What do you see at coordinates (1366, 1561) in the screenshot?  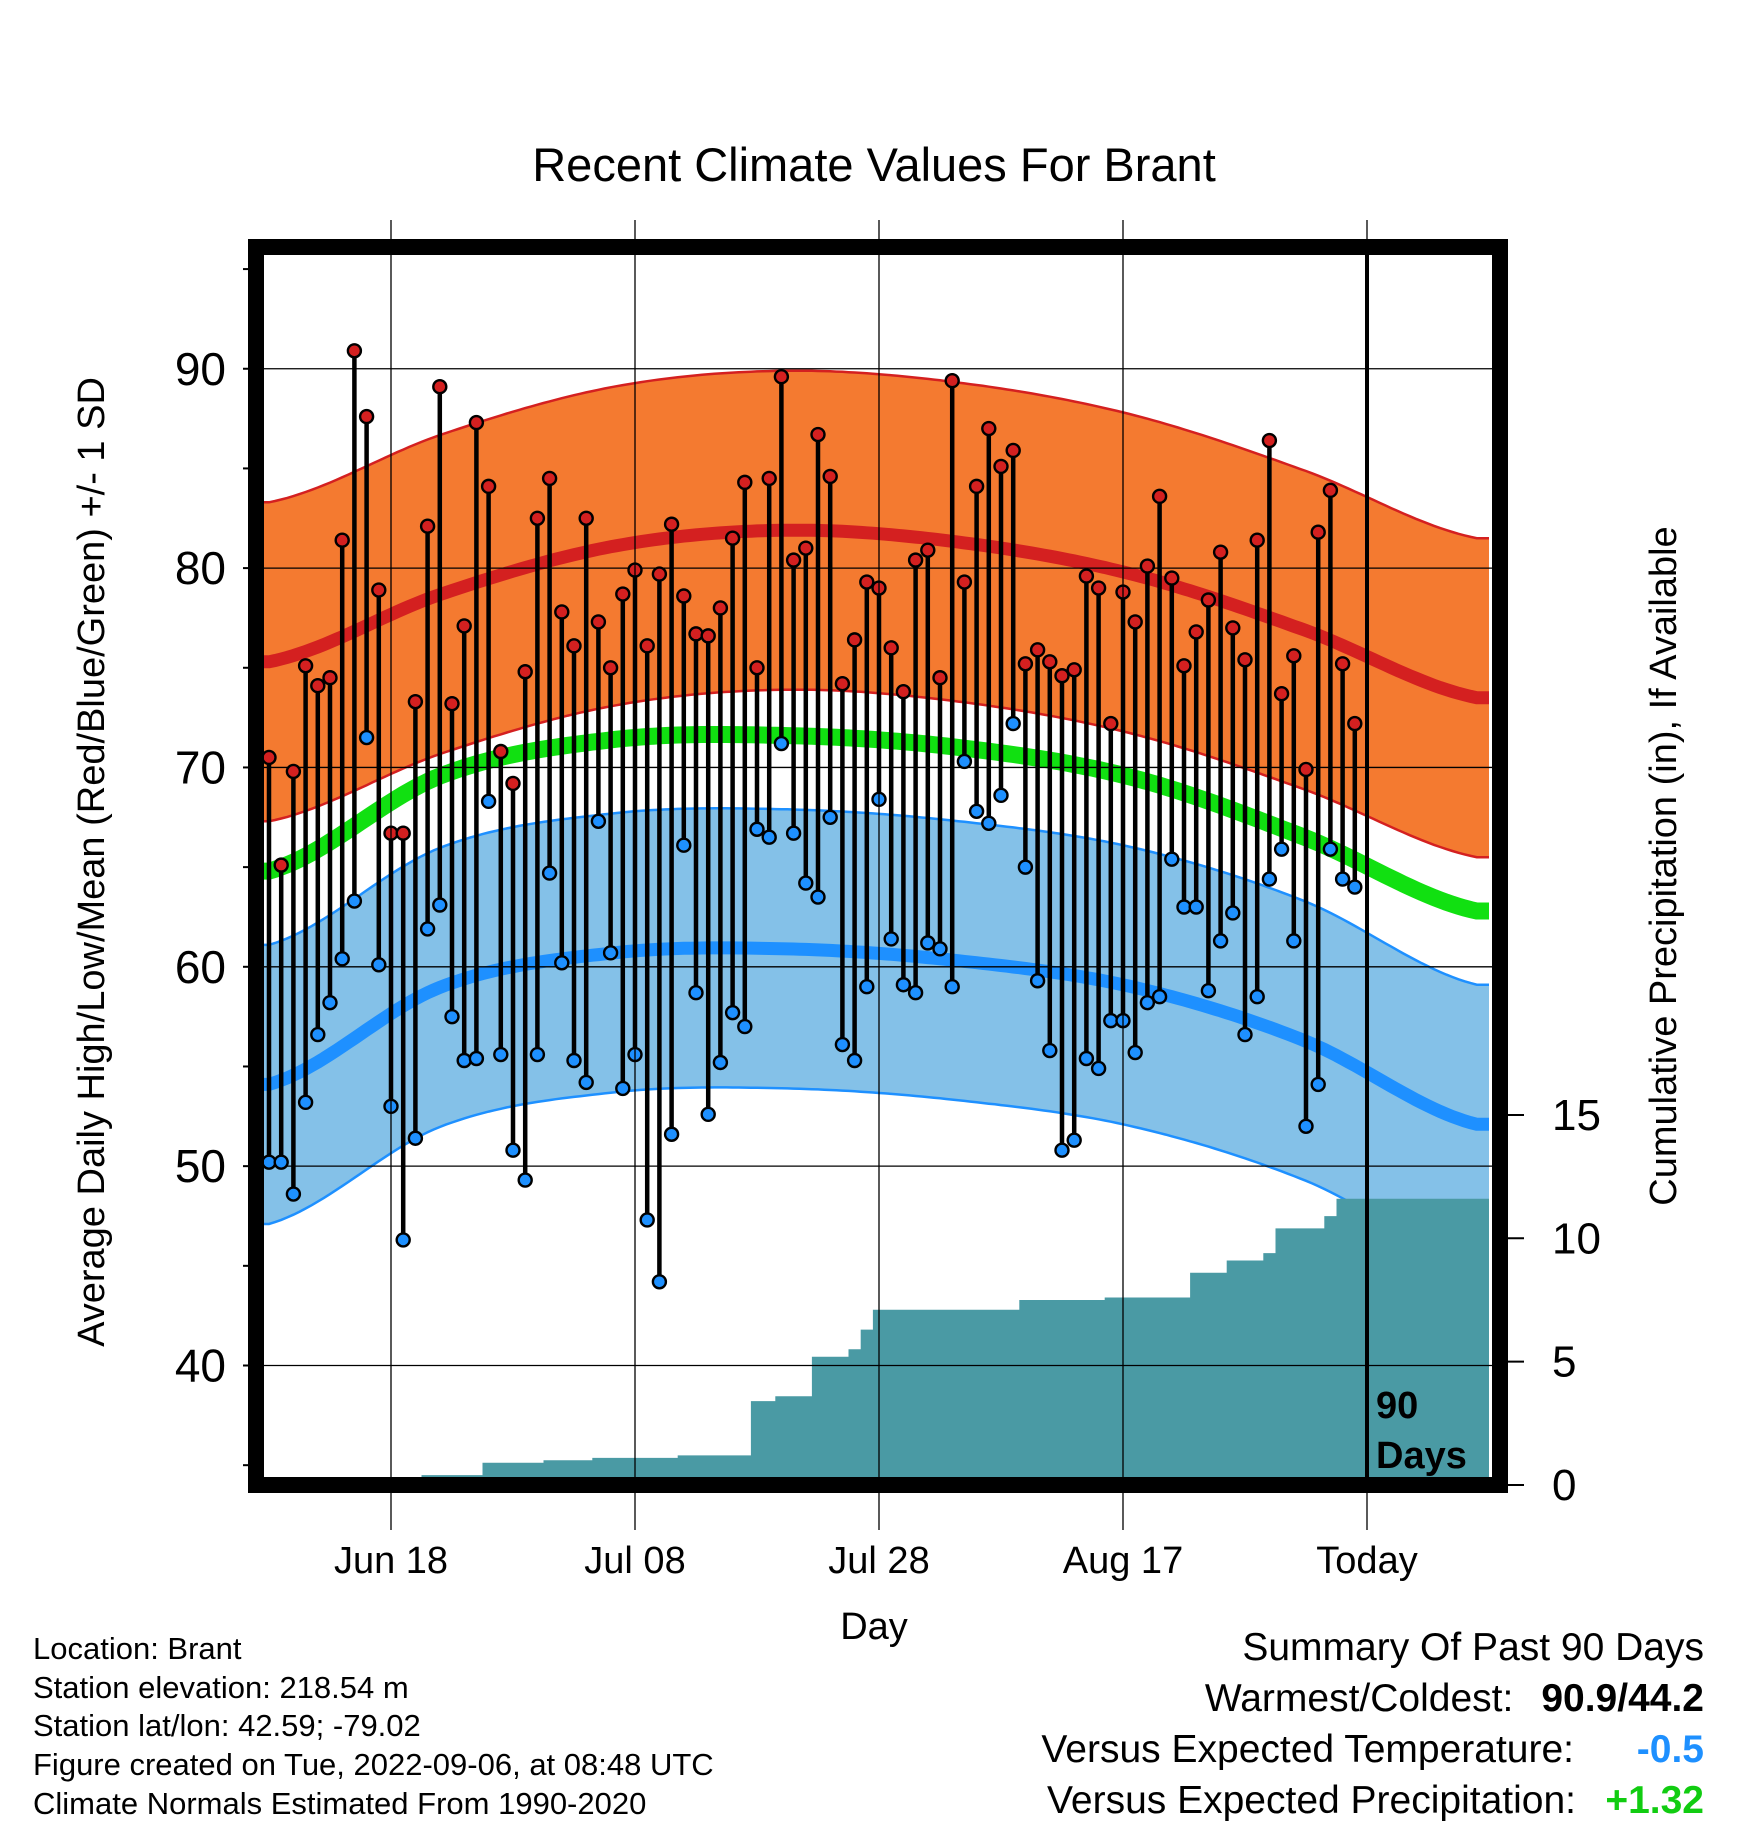 I see `x-tick-label: Today` at bounding box center [1366, 1561].